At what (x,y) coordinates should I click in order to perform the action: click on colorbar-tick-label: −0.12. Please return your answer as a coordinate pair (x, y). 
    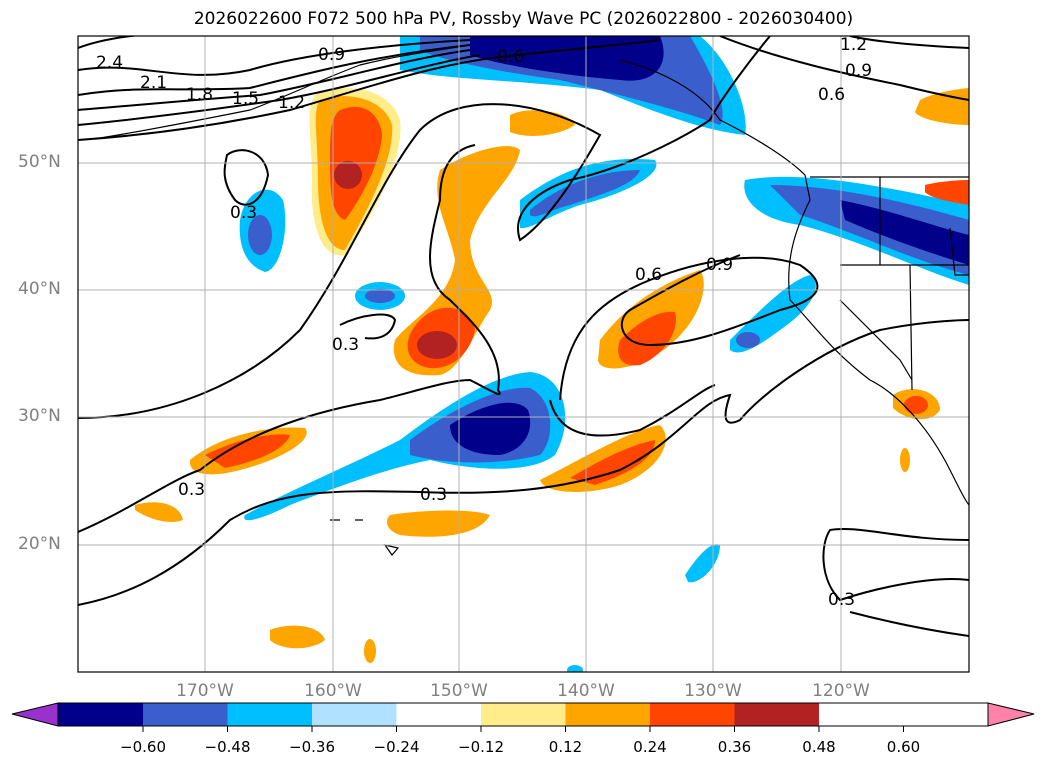
    Looking at the image, I should click on (481, 747).